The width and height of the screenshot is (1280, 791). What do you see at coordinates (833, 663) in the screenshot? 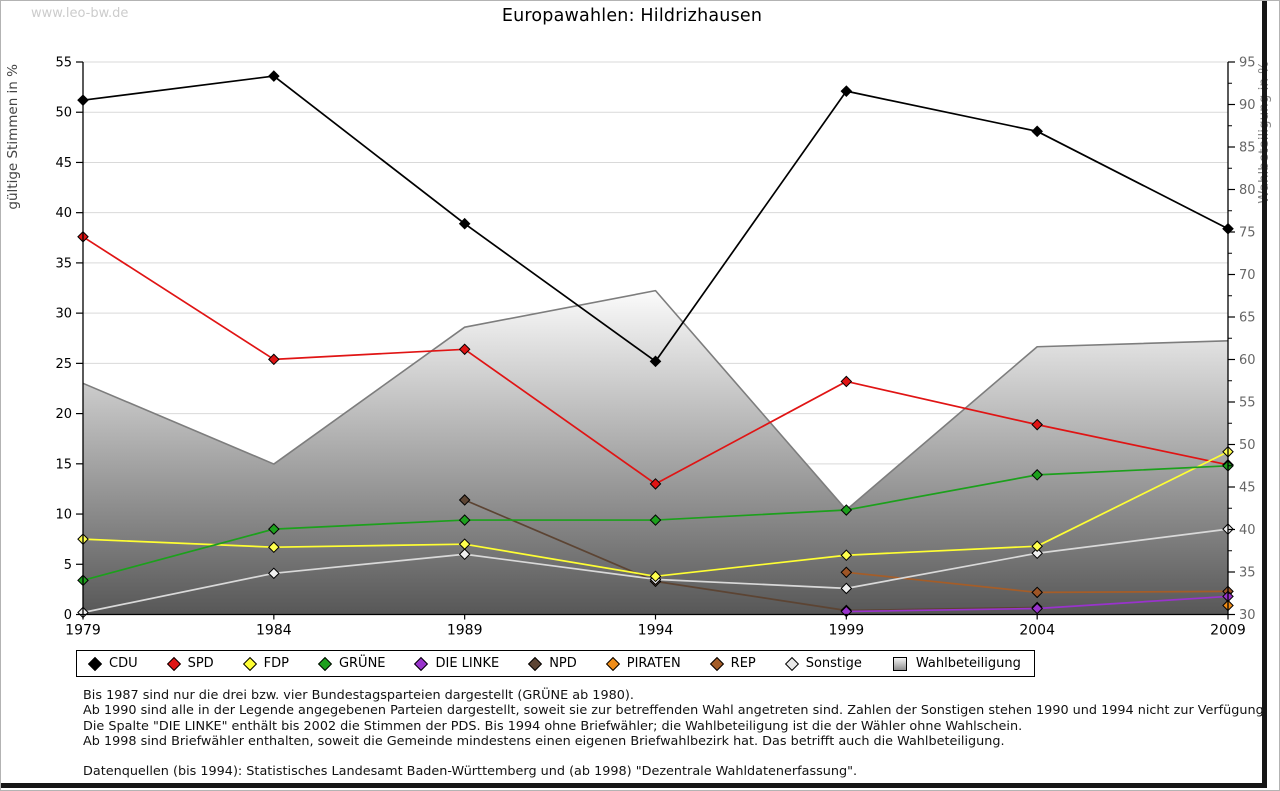
I see `legend-item-label: Sonstige` at bounding box center [833, 663].